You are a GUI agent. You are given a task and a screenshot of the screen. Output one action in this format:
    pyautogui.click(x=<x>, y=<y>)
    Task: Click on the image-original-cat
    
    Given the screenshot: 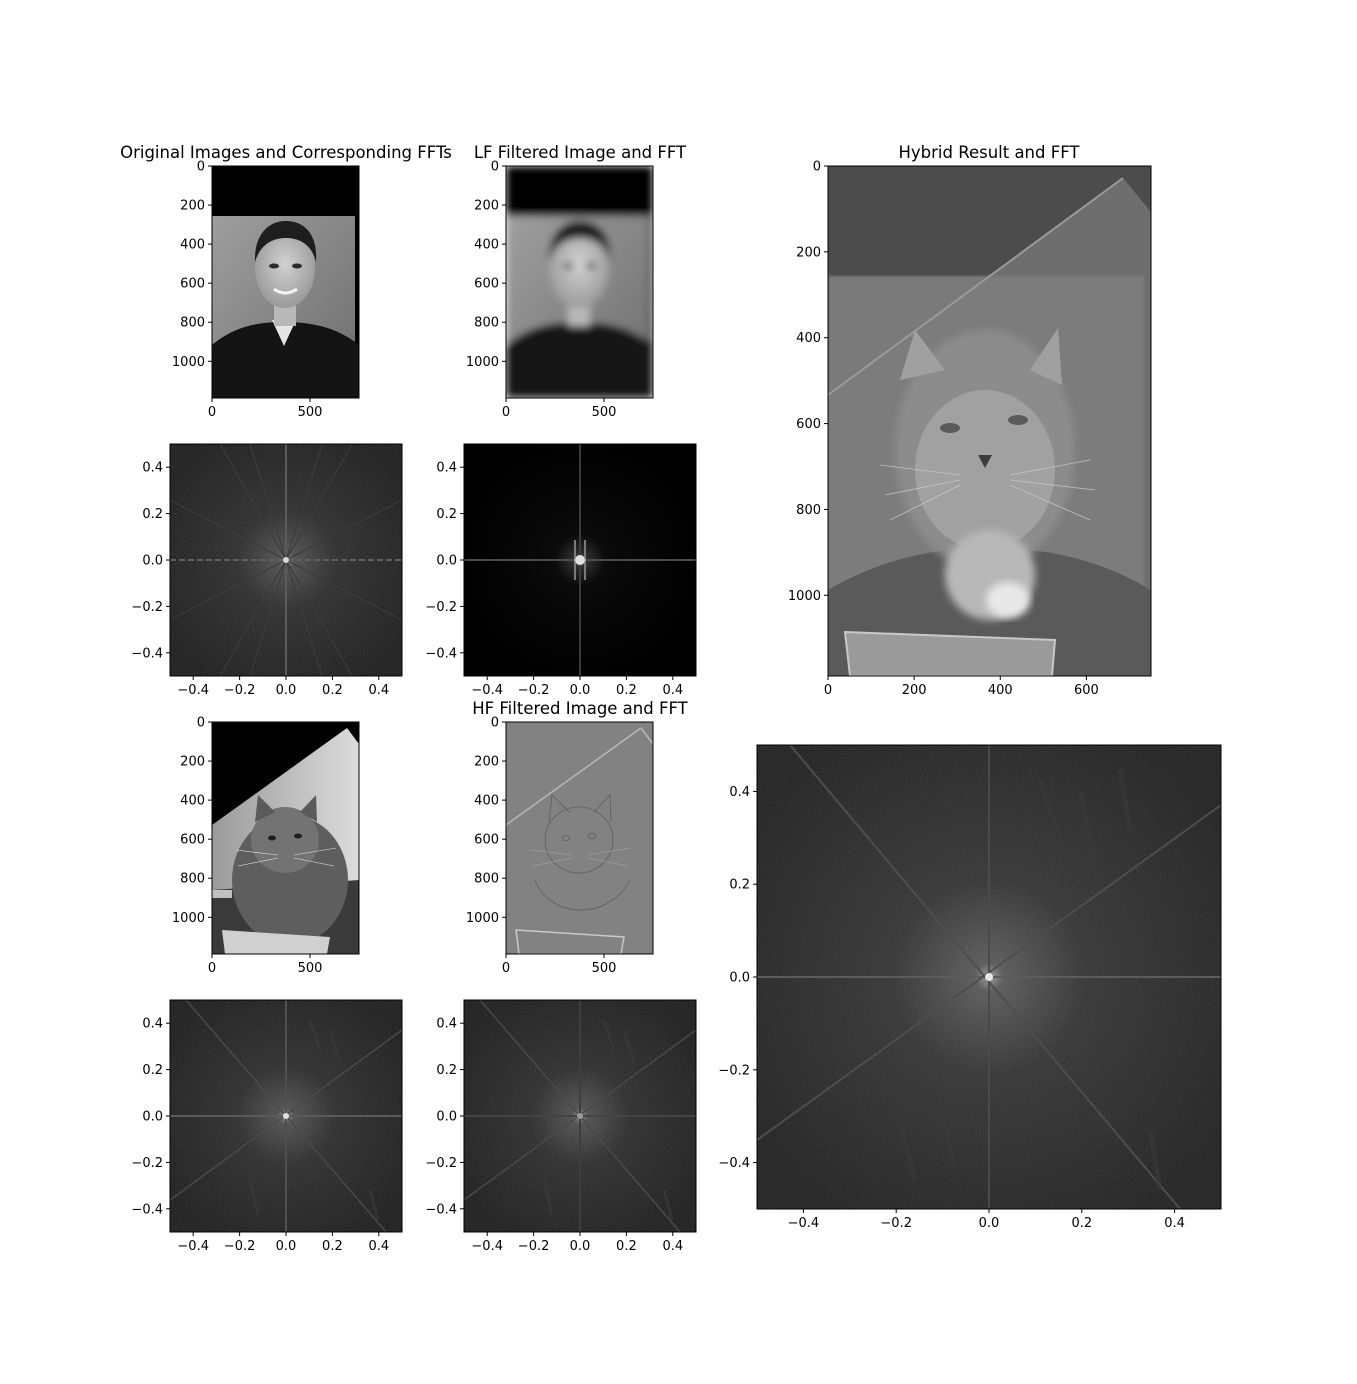 What is the action you would take?
    pyautogui.click(x=285, y=838)
    